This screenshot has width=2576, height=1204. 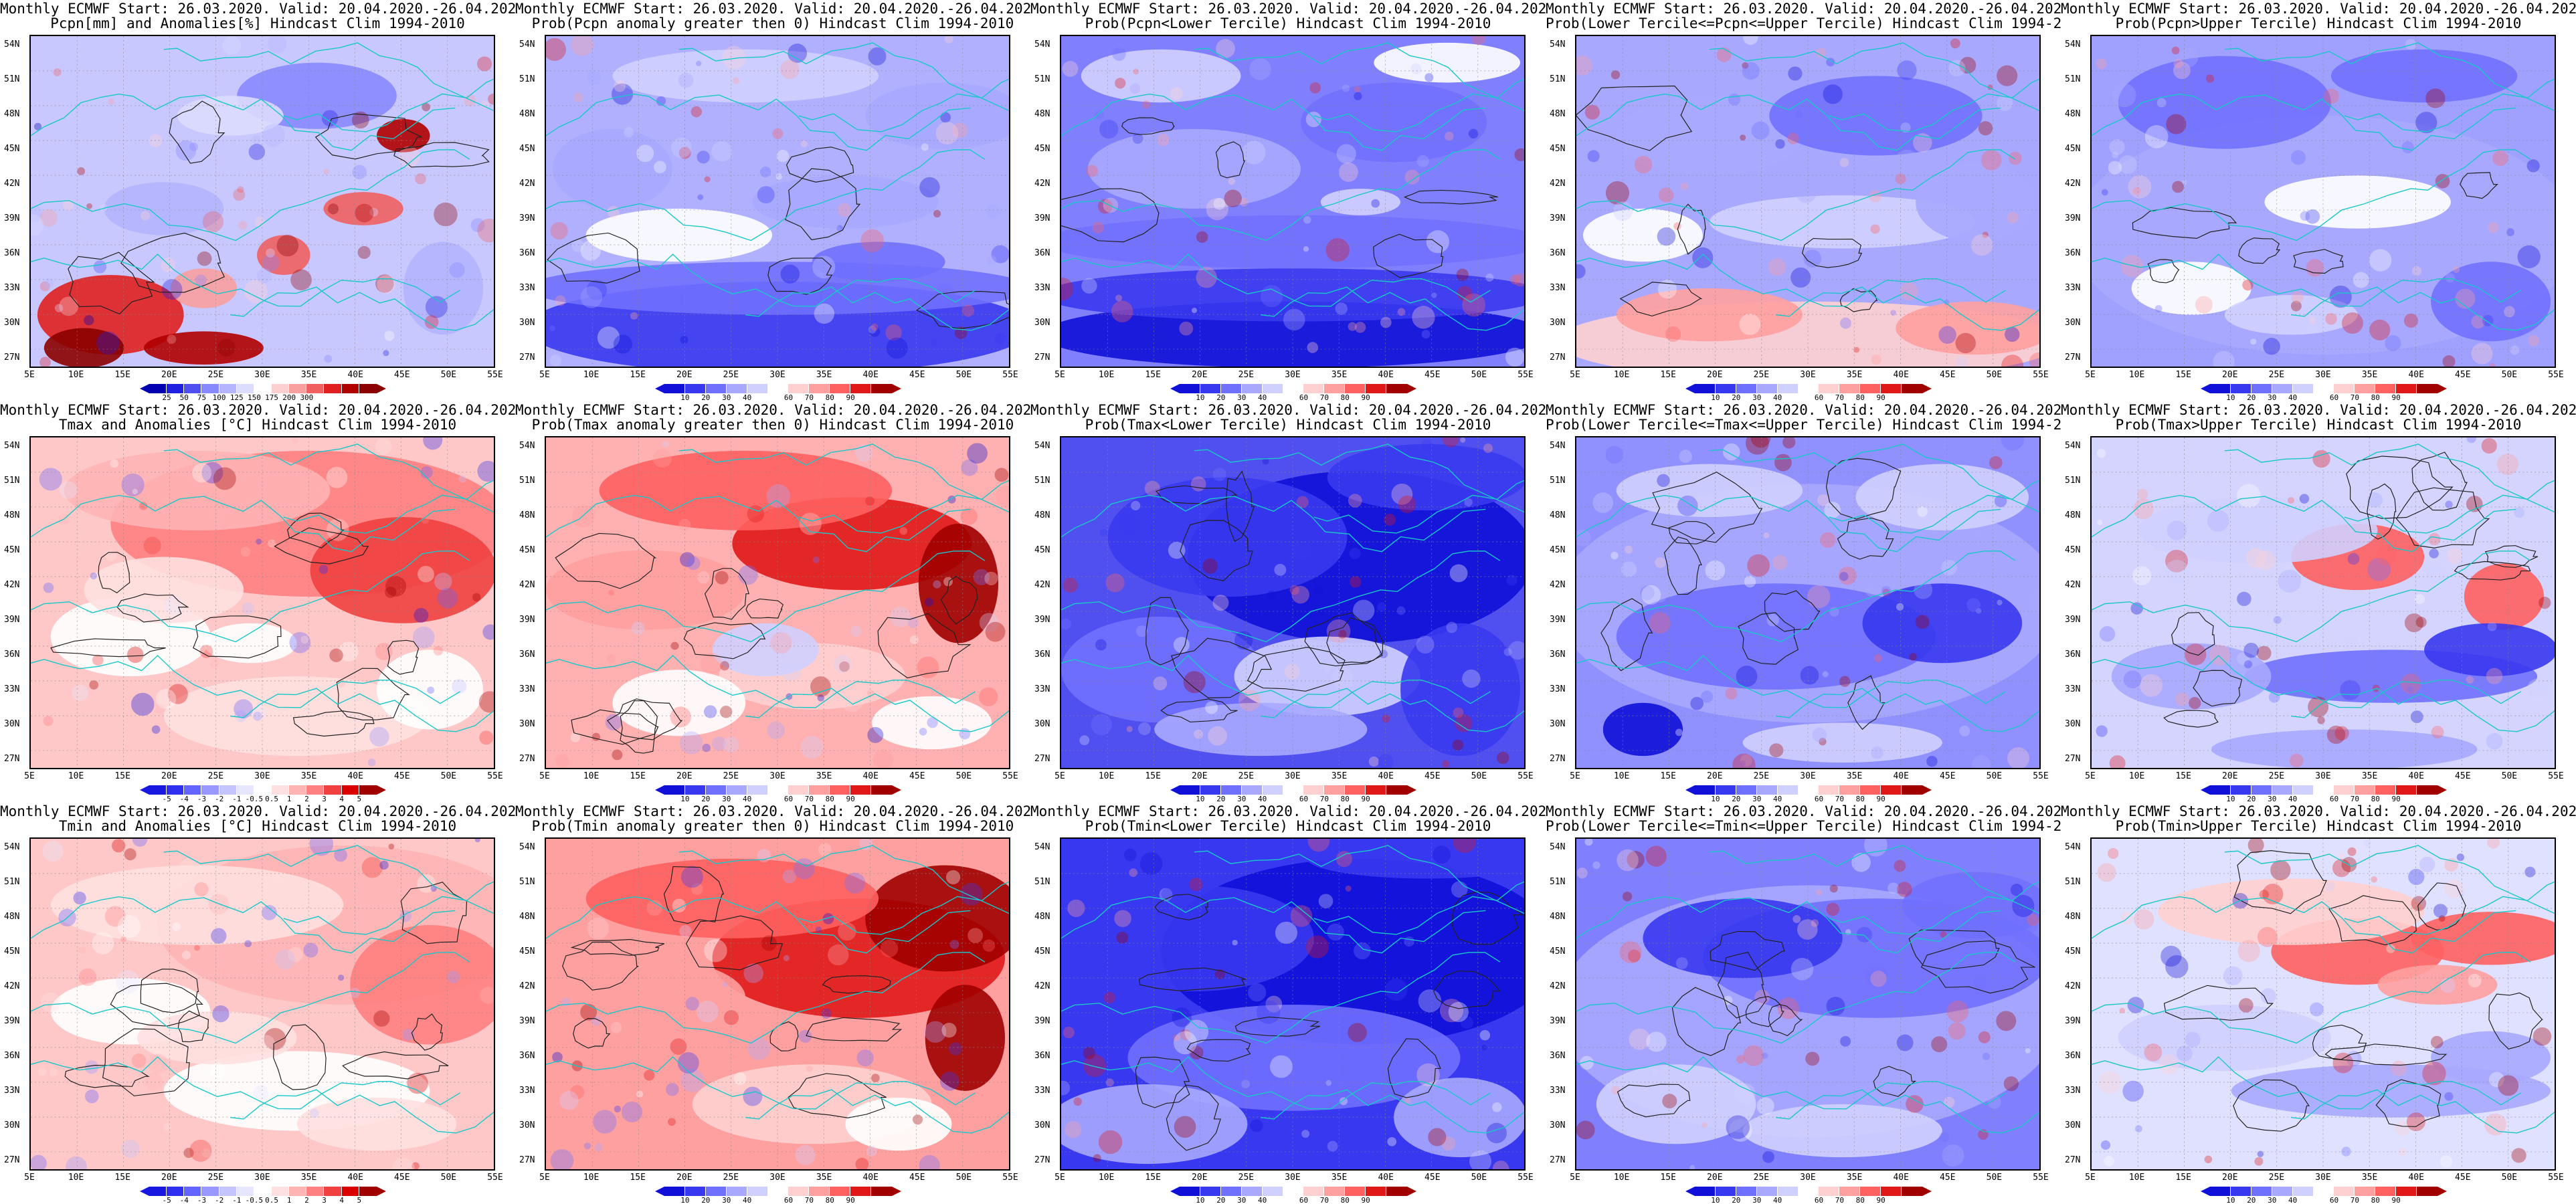 What do you see at coordinates (1042, 986) in the screenshot?
I see `latitude-label: 42N` at bounding box center [1042, 986].